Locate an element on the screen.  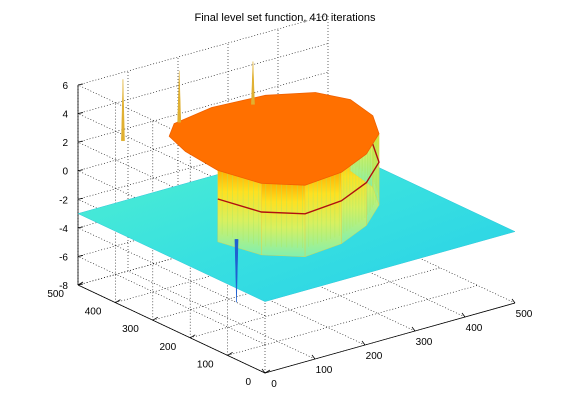
x-tick-label: 500 is located at coordinates (524, 314).